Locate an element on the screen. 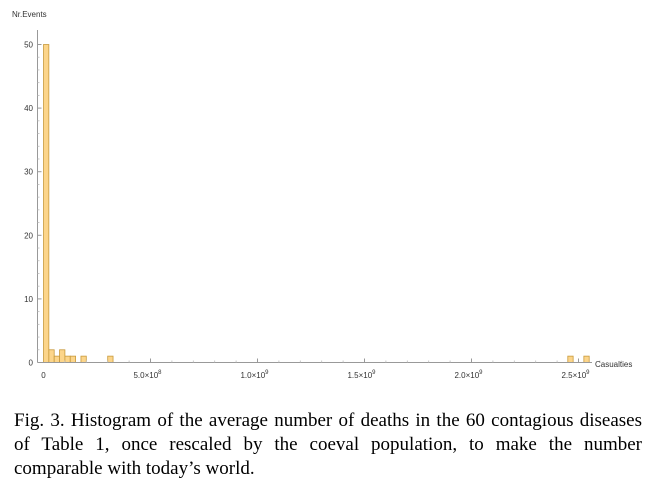 This screenshot has height=496, width=656. x-tick-label: 0 is located at coordinates (43, 375).